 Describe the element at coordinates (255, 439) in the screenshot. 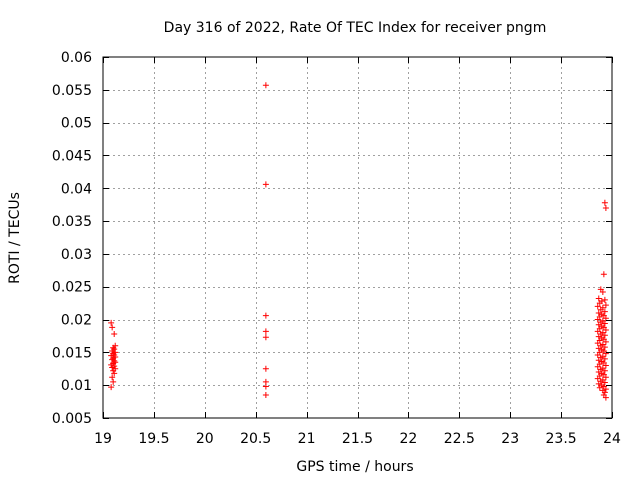

I see `x-tick-label: 20.5` at that location.